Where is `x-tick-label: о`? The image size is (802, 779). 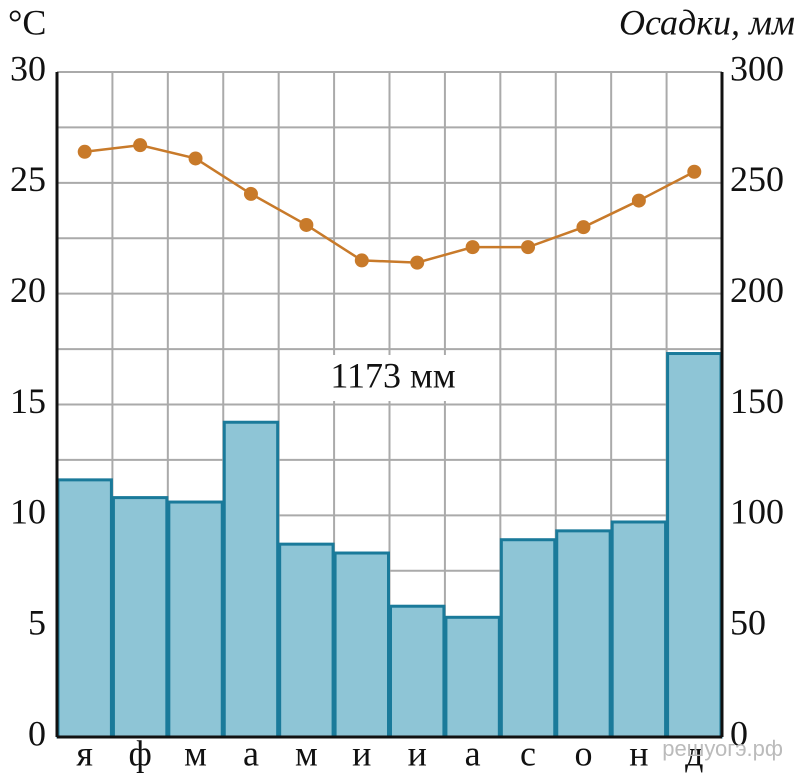 x-tick-label: о is located at coordinates (583, 753).